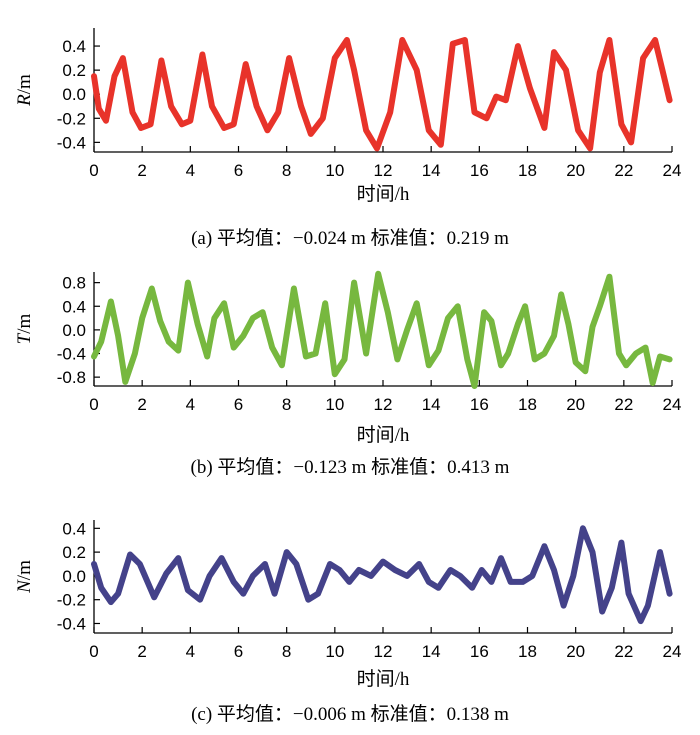 The height and width of the screenshot is (735, 700). I want to click on y-tick-label: -0.8, so click(71, 377).